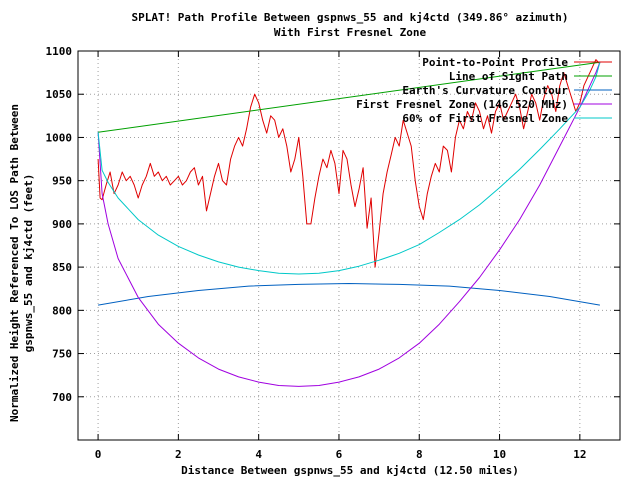  Describe the element at coordinates (62, 310) in the screenshot. I see `y-tick-label: 800` at that location.